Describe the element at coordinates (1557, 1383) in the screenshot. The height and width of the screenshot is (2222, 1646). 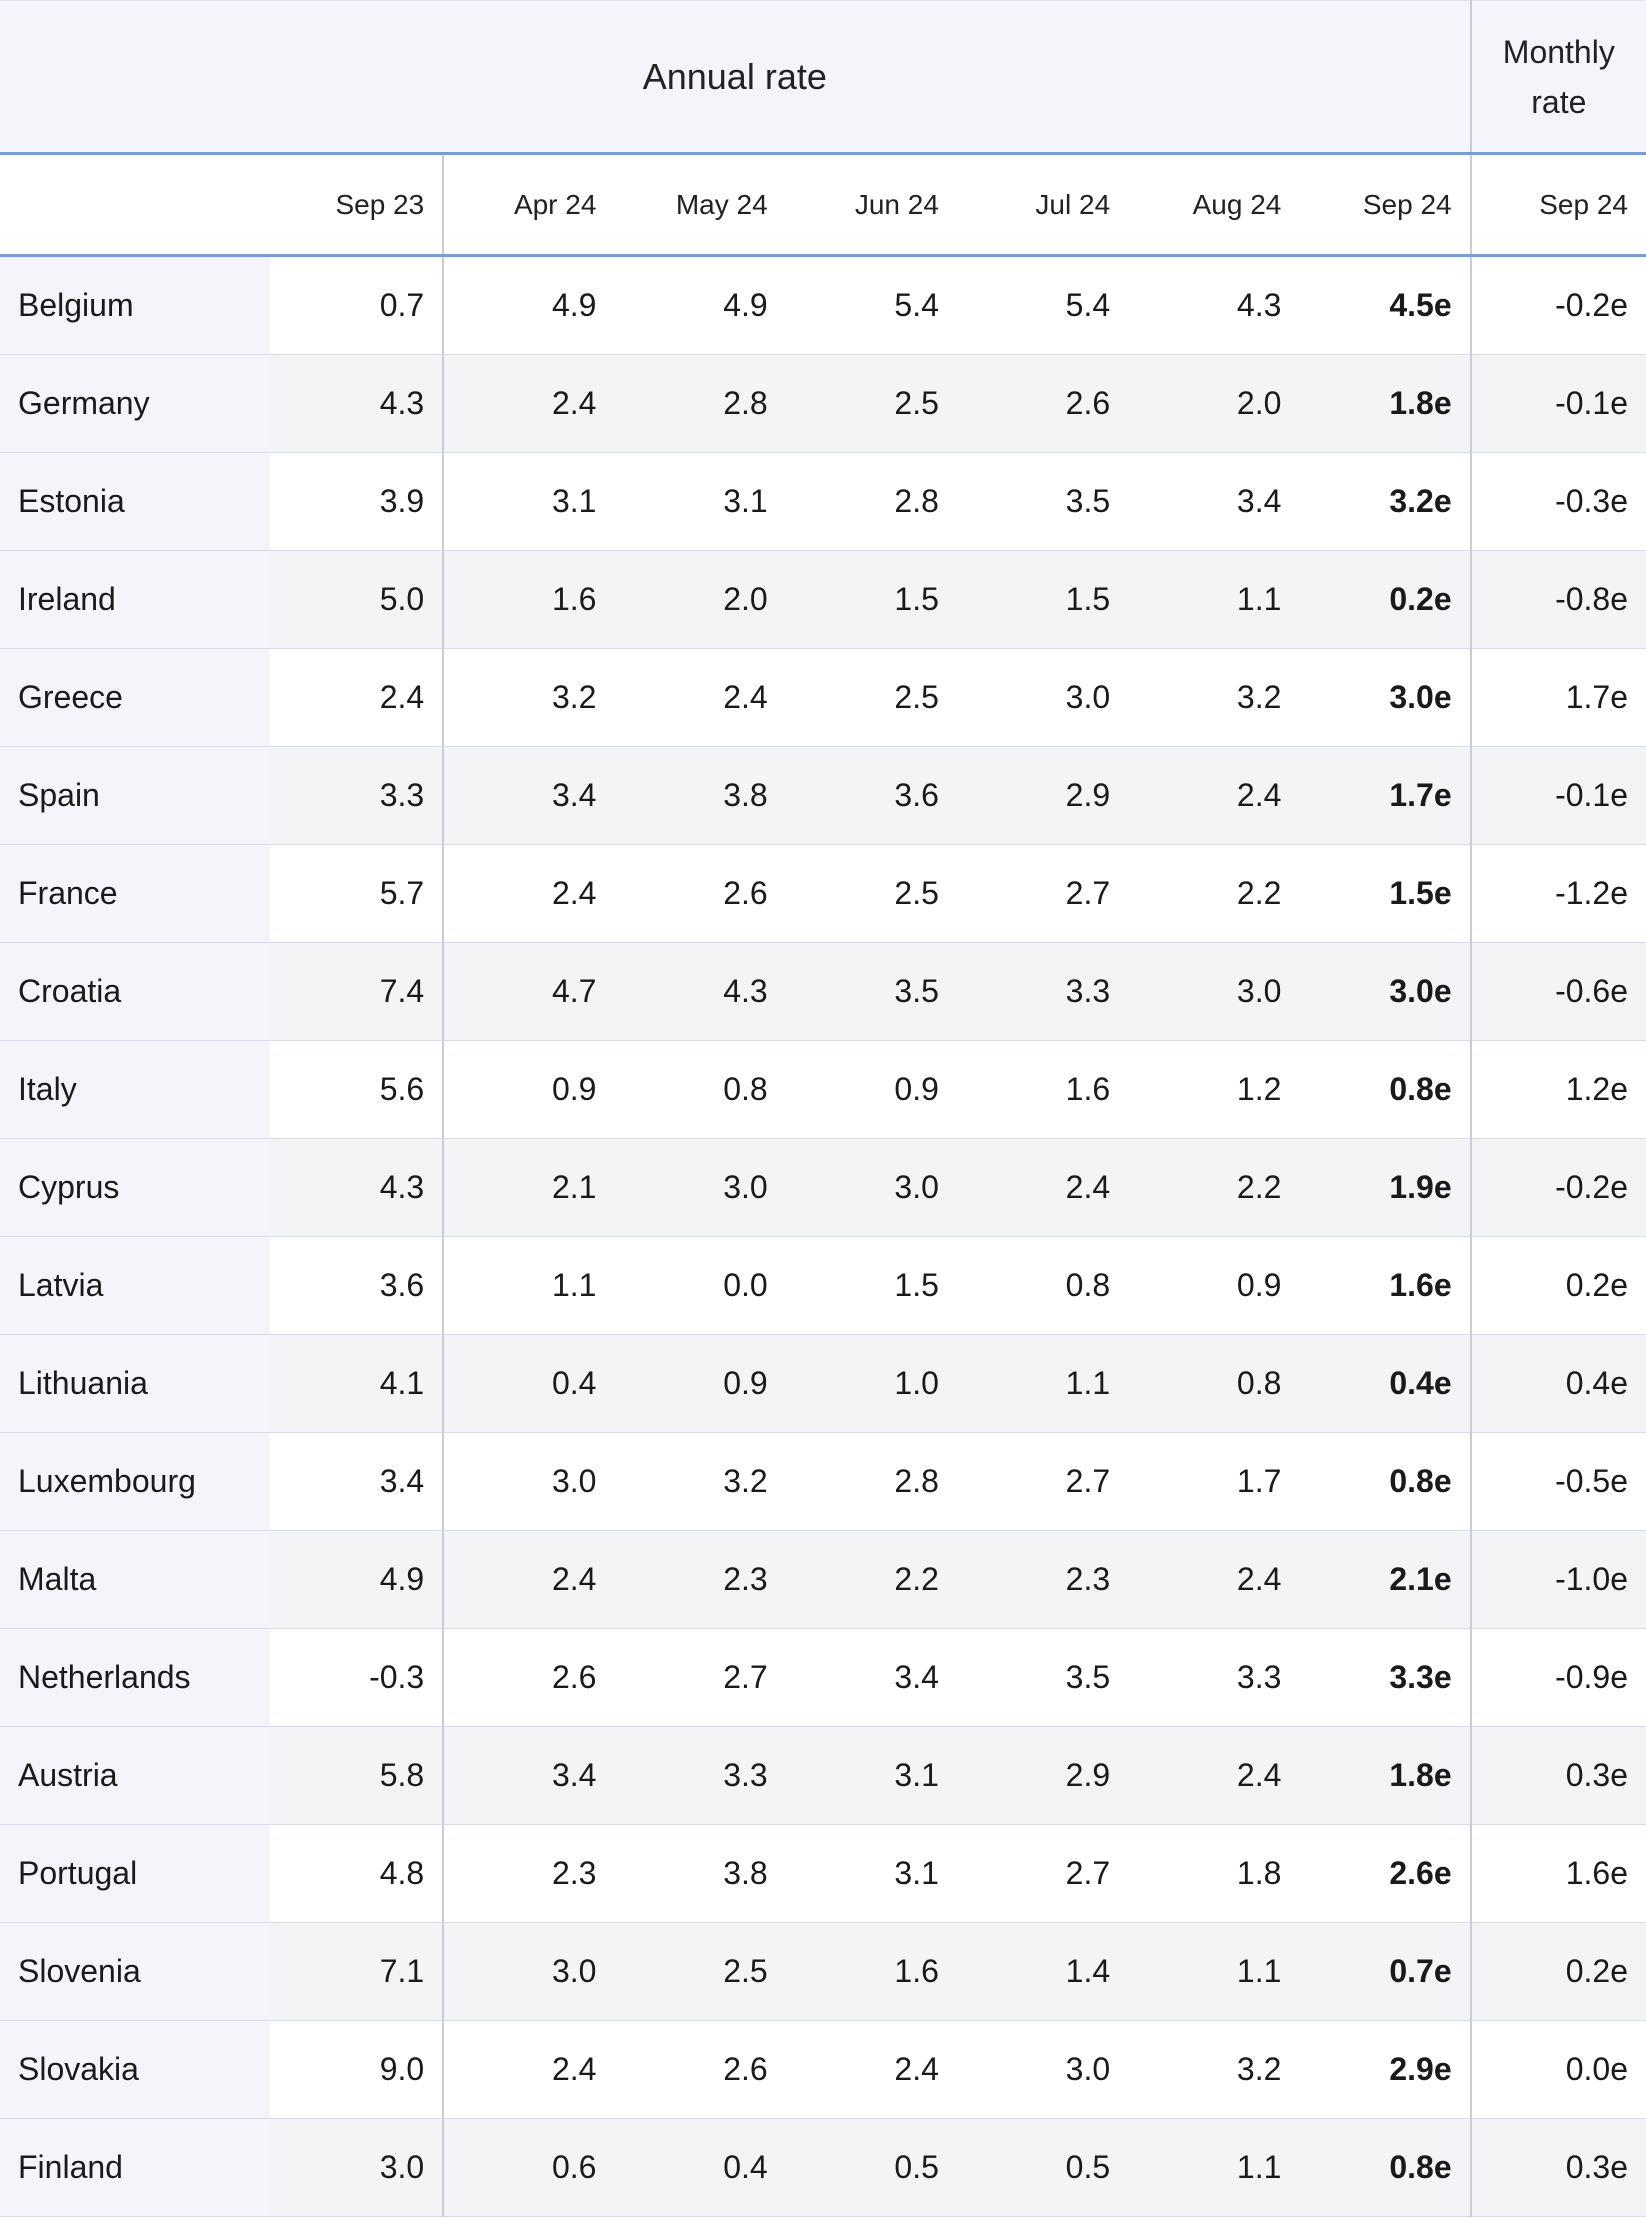
I see `monthly-rate-cell: 0.4e` at that location.